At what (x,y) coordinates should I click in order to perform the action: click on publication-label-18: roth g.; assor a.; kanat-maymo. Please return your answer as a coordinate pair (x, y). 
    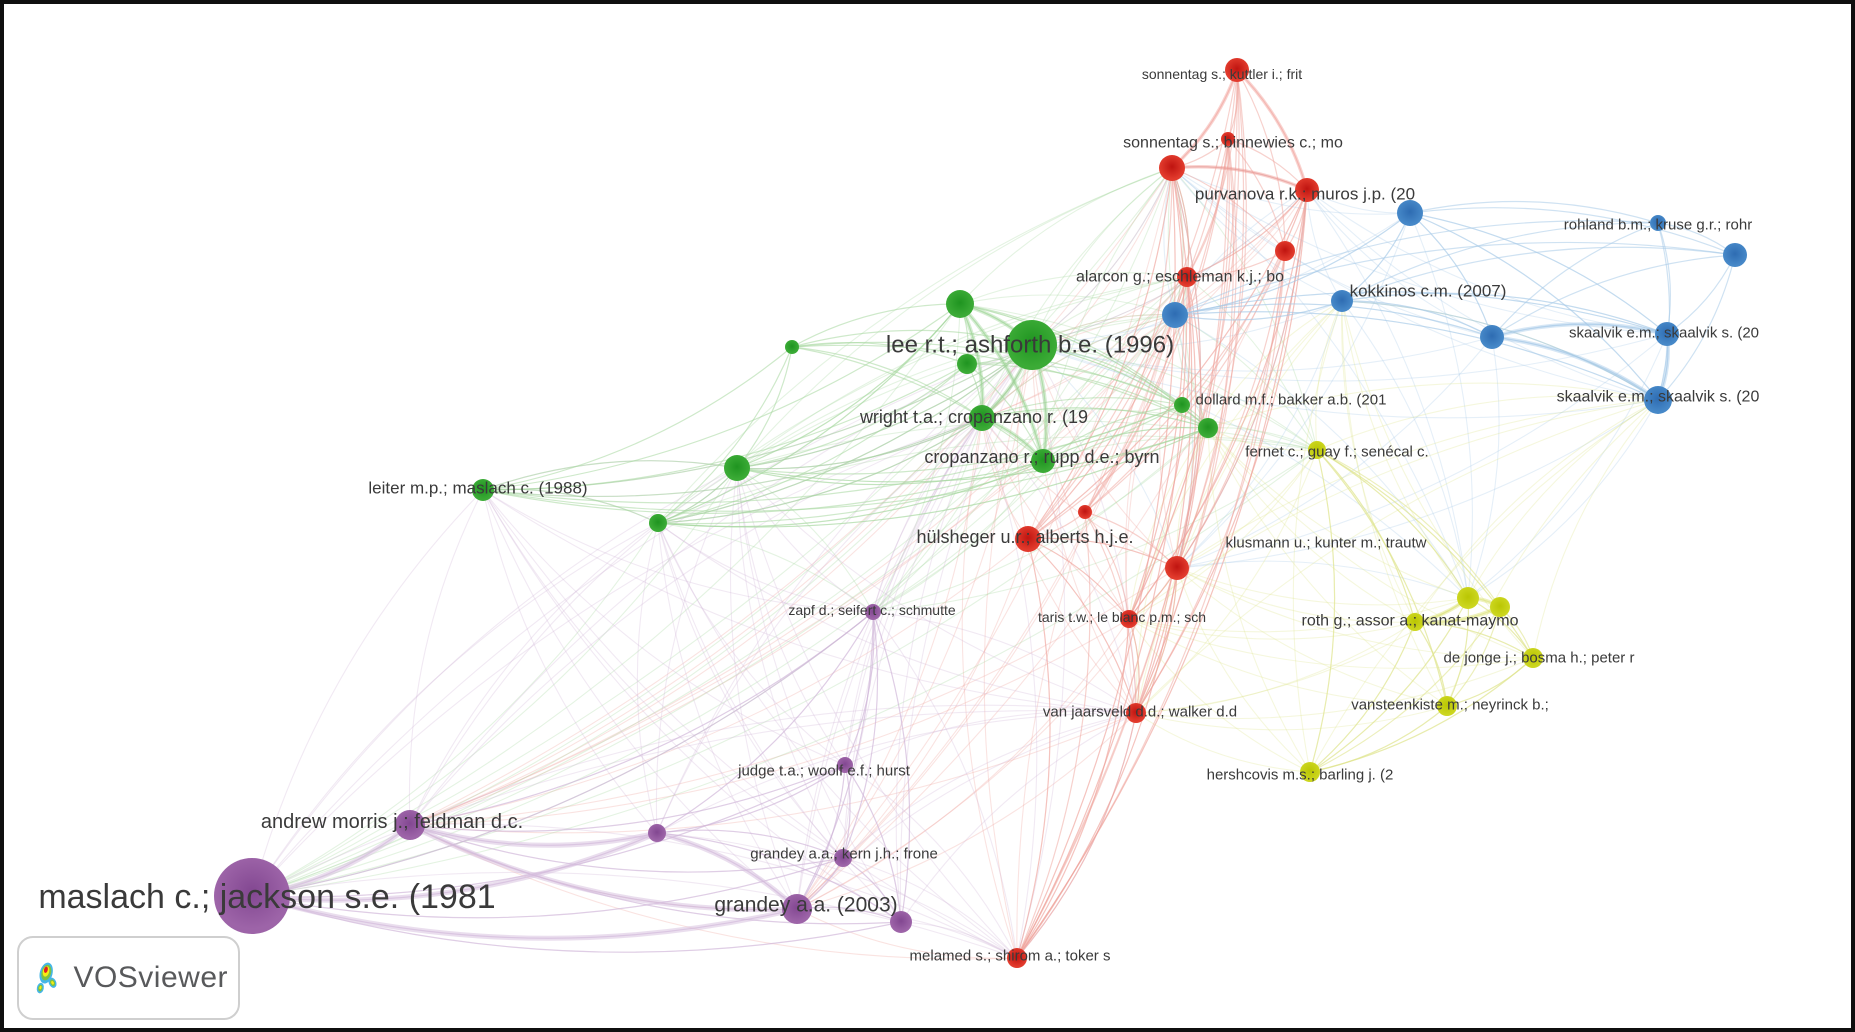
    Looking at the image, I should click on (1410, 621).